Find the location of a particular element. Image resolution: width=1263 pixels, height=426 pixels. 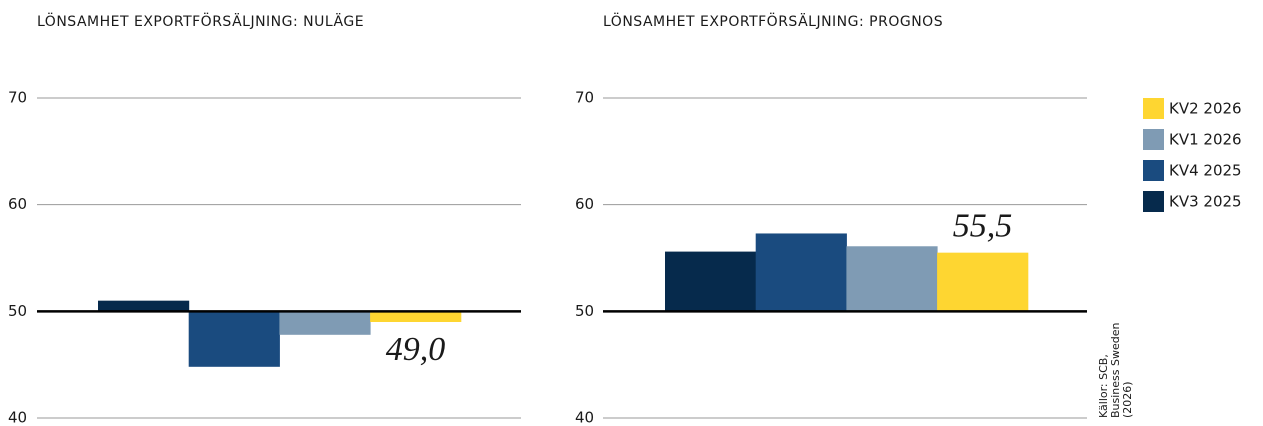

data-label: 49,0 is located at coordinates (416, 349).